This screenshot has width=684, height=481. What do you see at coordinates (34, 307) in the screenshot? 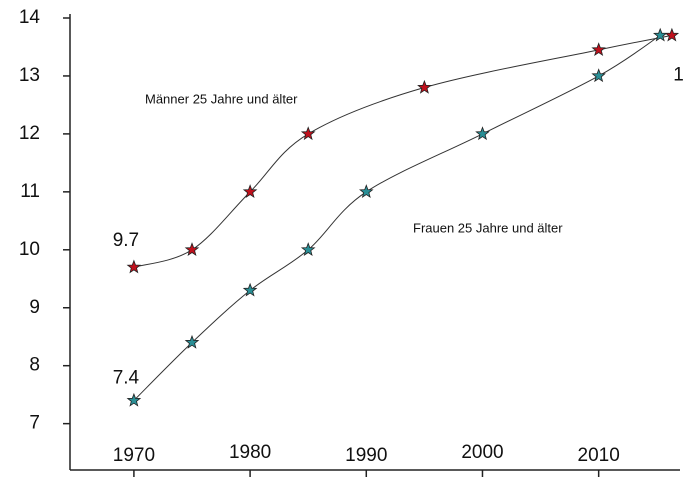
I see `y-tick-label: 9` at bounding box center [34, 307].